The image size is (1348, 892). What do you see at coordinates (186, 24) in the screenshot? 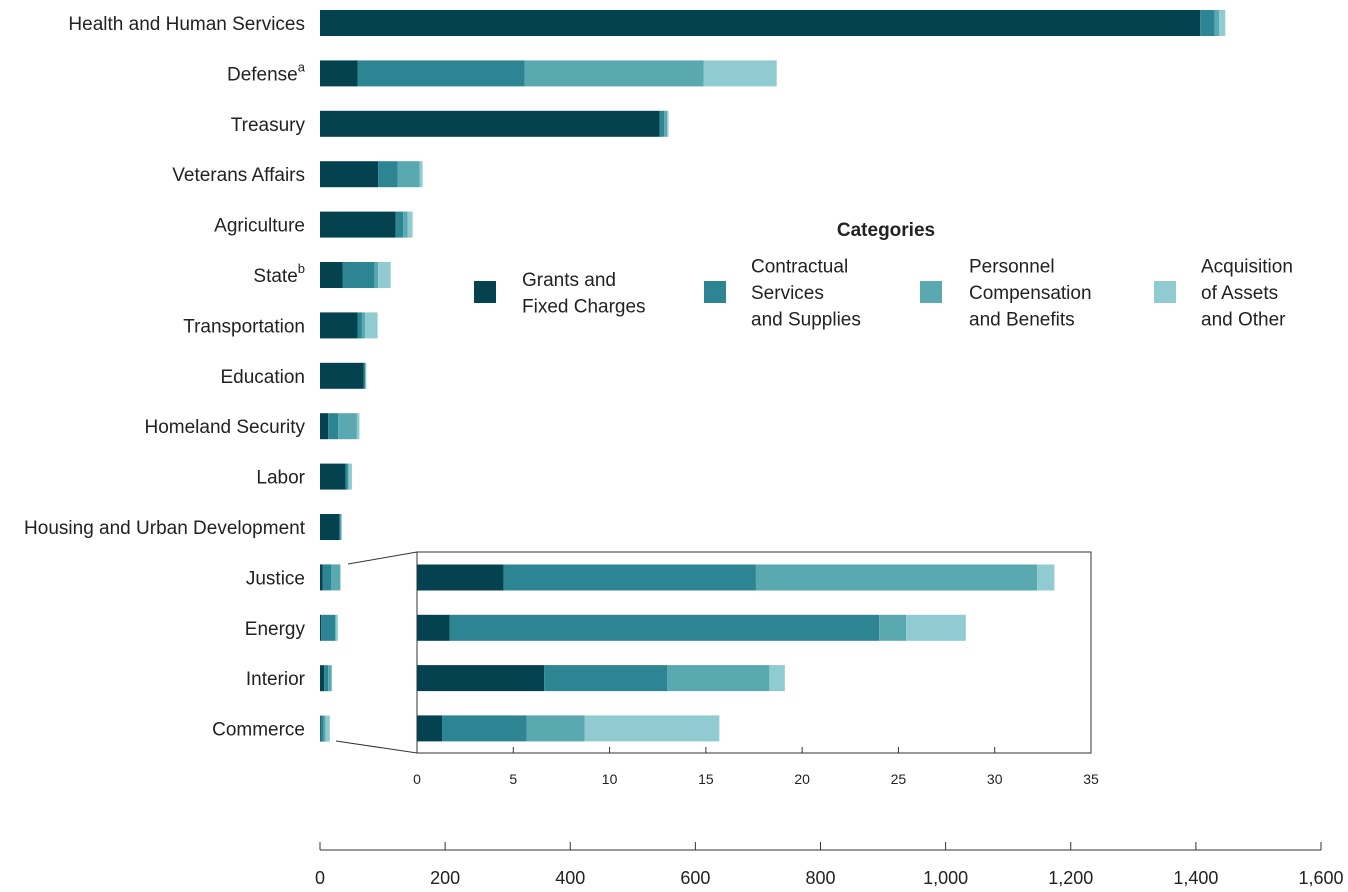
I see `category-label-health-and-human-services: Health and Human Services` at bounding box center [186, 24].